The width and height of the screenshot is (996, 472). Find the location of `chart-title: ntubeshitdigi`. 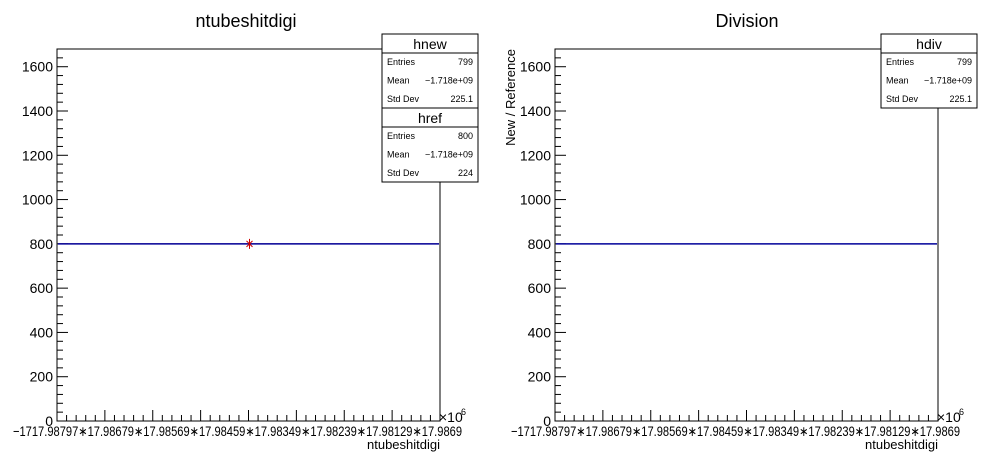

chart-title: ntubeshitdigi is located at coordinates (245, 21).